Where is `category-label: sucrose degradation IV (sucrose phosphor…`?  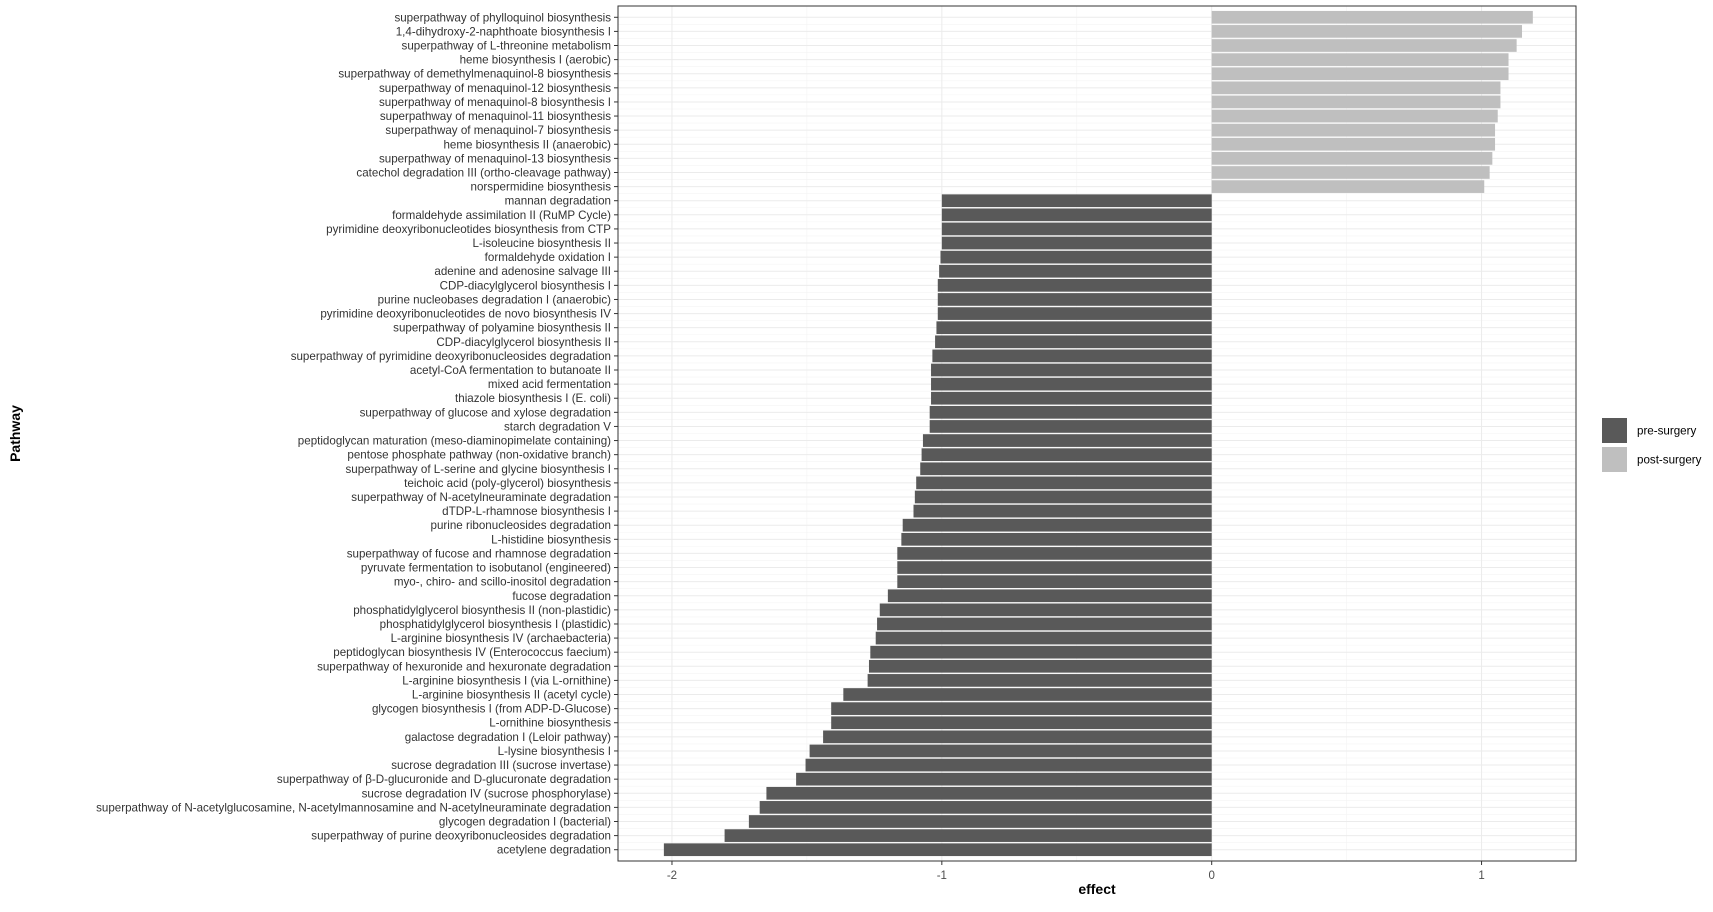 category-label: sucrose degradation IV (sucrose phosphor… is located at coordinates (487, 793).